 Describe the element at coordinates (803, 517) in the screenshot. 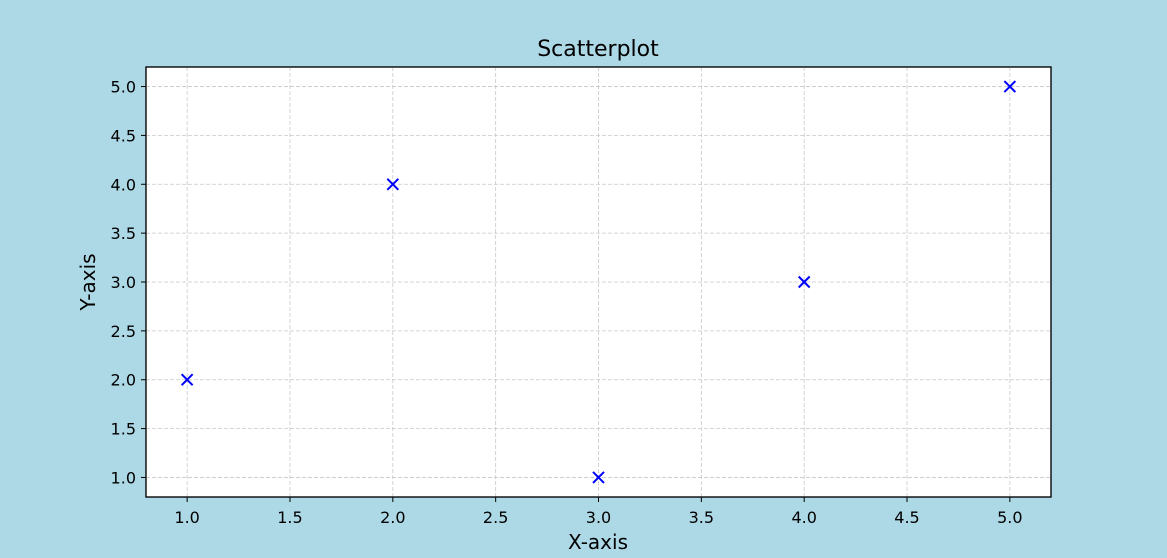

I see `x-tick-label: 4.0` at that location.